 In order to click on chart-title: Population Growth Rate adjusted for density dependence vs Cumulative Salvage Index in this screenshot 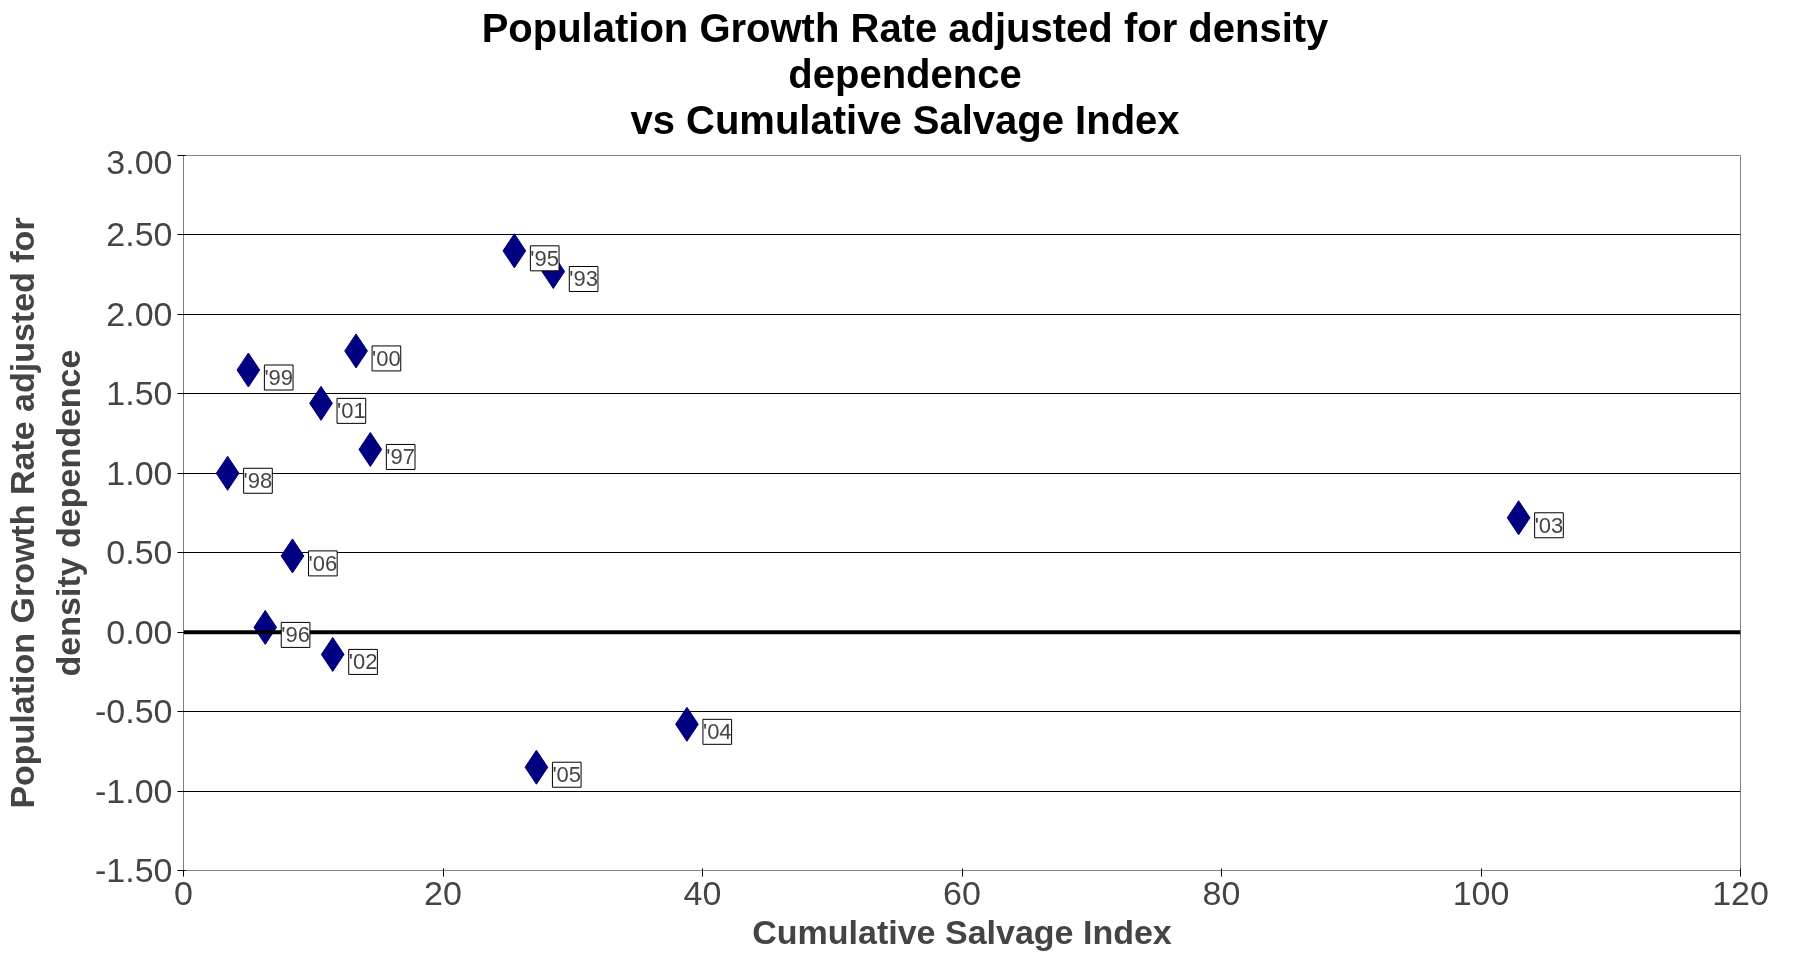, I will do `click(905, 74)`.